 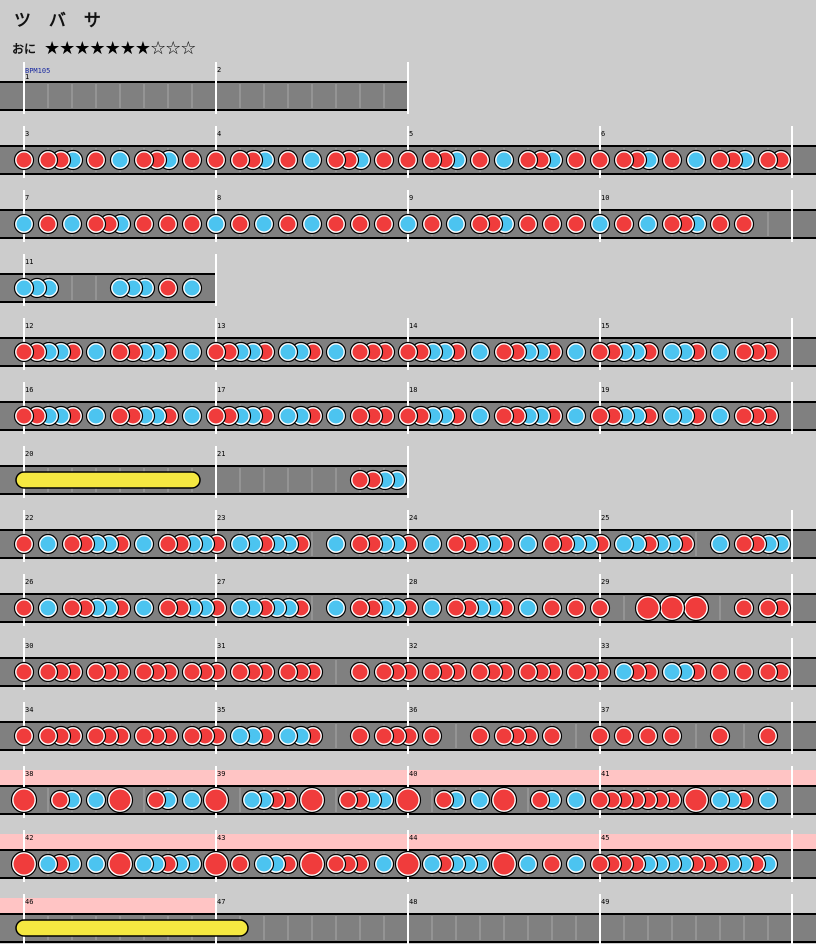 I want to click on measure-number: 21, so click(x=221, y=454).